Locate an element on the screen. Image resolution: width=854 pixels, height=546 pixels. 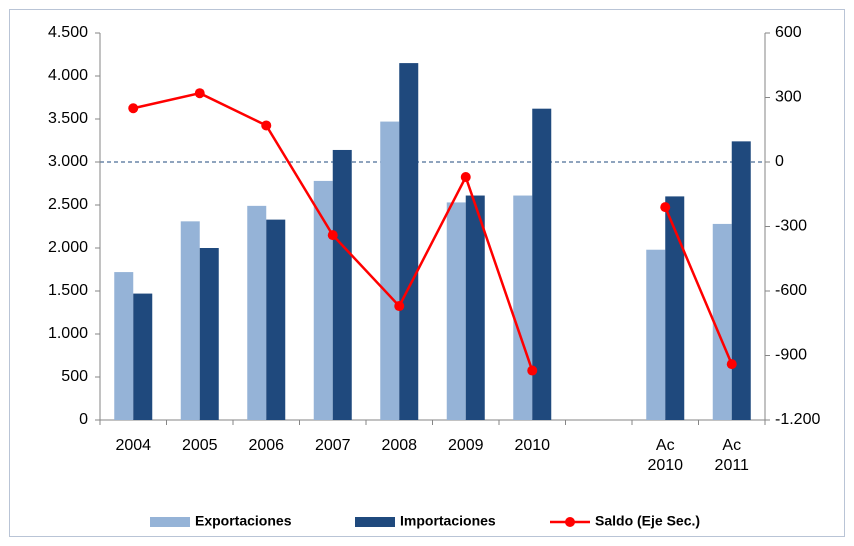
x-tick-label: 2008 is located at coordinates (399, 445).